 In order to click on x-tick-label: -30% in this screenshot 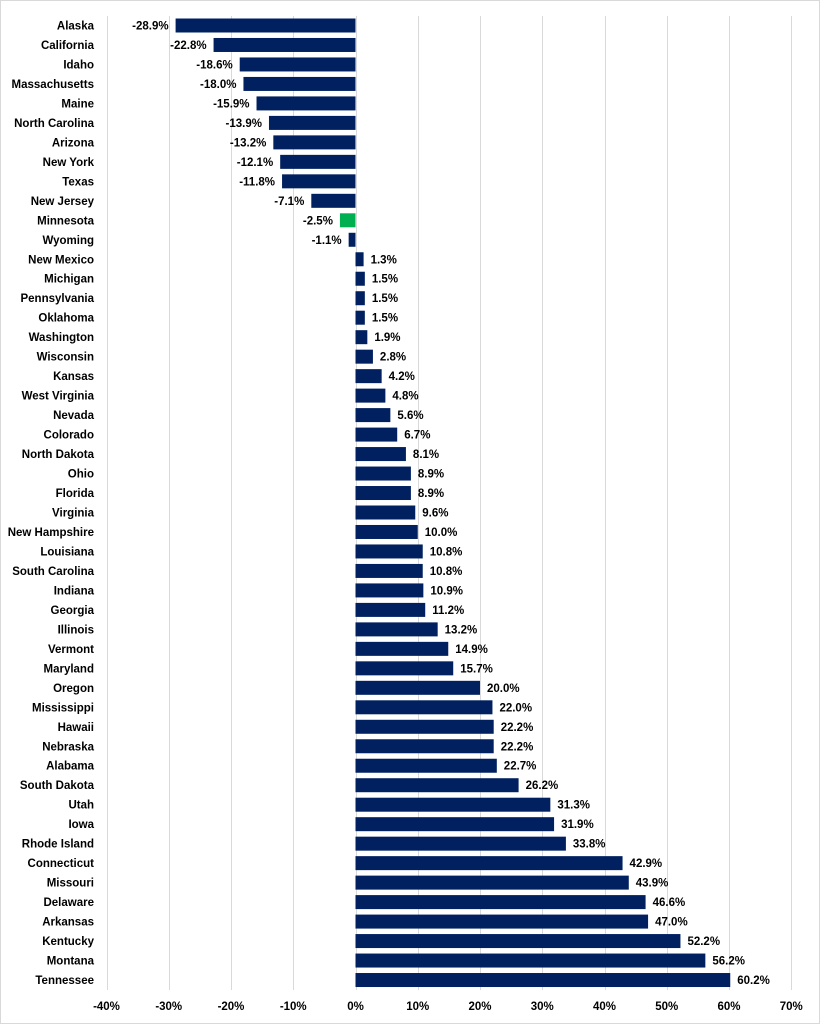, I will do `click(168, 1007)`.